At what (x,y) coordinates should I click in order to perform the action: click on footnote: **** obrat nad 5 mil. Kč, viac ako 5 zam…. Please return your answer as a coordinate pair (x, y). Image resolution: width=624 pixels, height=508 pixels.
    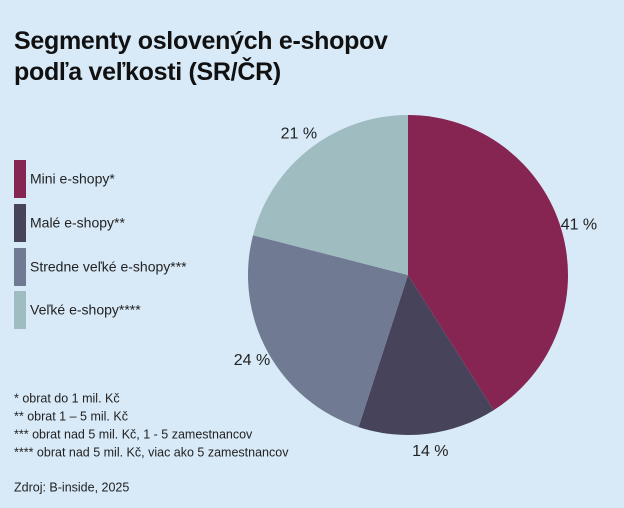
    Looking at the image, I should click on (151, 452).